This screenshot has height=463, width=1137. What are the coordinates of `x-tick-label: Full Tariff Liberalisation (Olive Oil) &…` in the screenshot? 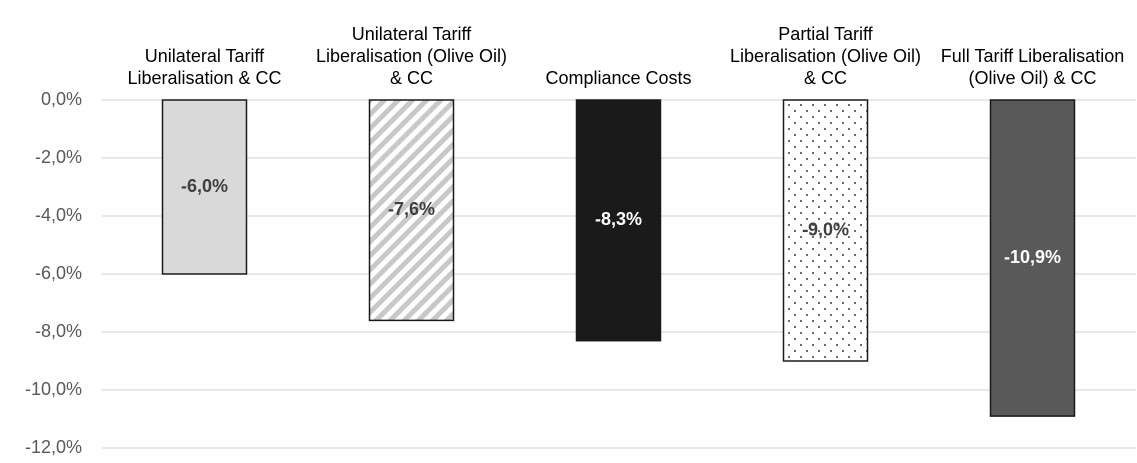 It's located at (1032, 67).